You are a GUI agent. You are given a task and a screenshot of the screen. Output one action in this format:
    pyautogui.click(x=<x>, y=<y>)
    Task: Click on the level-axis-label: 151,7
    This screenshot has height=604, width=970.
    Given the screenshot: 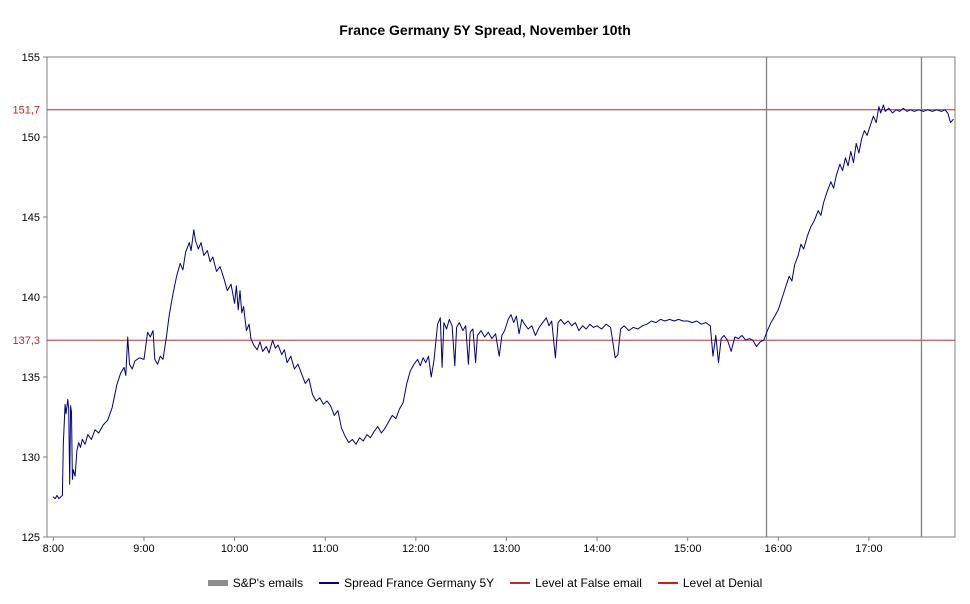 What is the action you would take?
    pyautogui.click(x=26, y=111)
    